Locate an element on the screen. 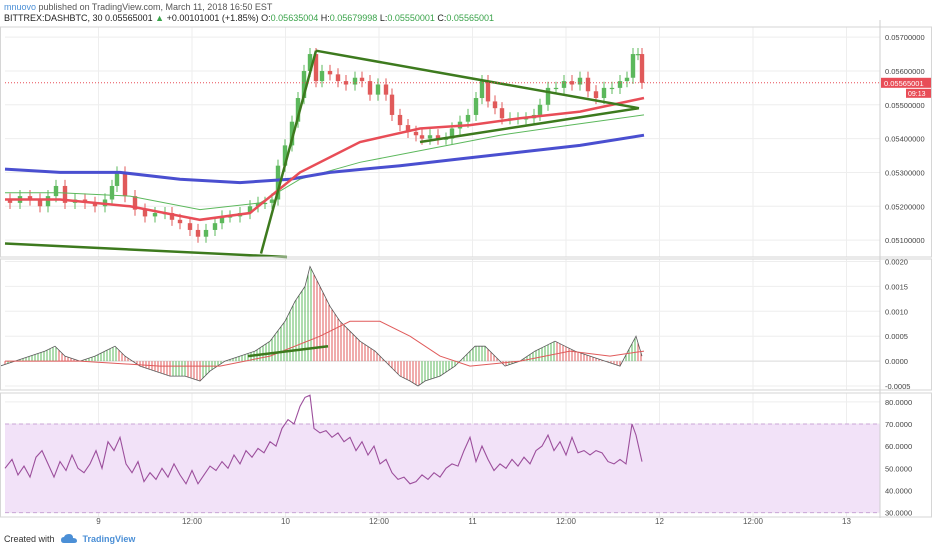 This screenshot has height=550, width=932. x-tick-label: 9 is located at coordinates (98, 521).